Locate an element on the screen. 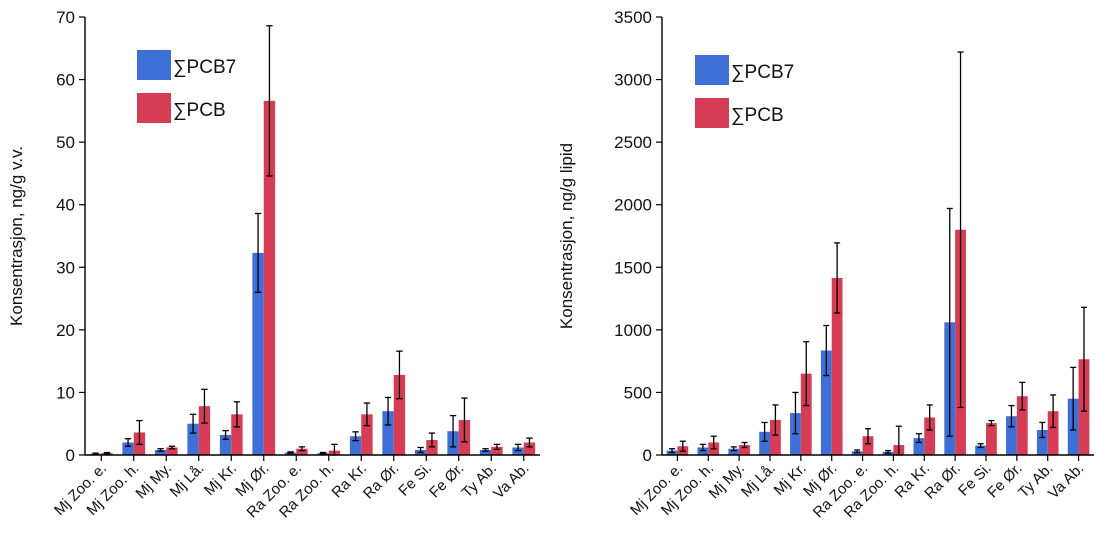 The height and width of the screenshot is (547, 1097). y-tick-label: 1000 is located at coordinates (633, 330).